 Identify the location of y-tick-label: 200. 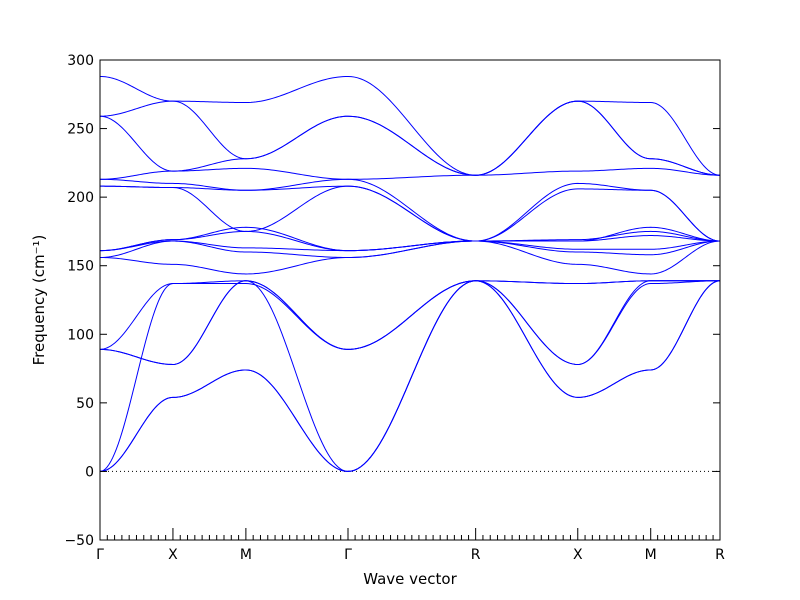
(80, 198).